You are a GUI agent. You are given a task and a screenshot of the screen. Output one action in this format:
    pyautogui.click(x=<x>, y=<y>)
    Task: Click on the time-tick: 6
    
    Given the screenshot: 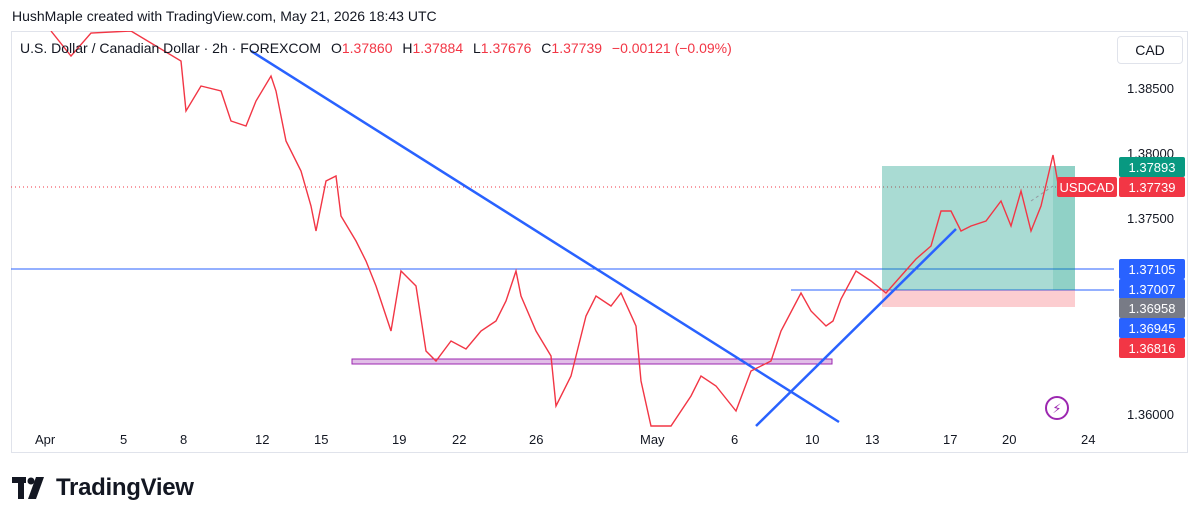 What is the action you would take?
    pyautogui.click(x=734, y=439)
    